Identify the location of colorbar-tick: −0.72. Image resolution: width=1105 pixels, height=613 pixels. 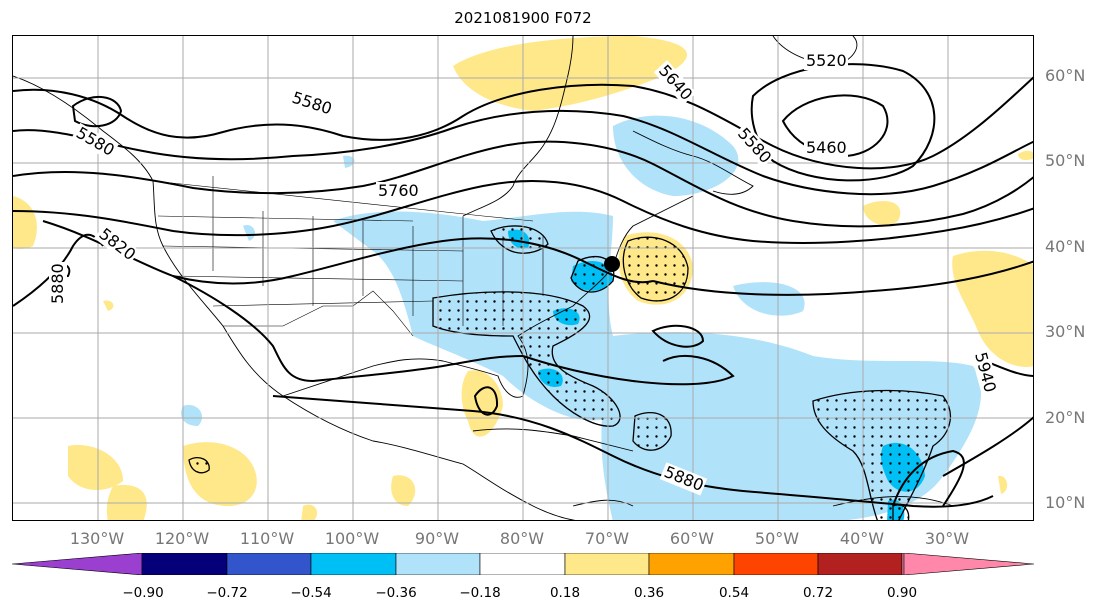
(227, 593).